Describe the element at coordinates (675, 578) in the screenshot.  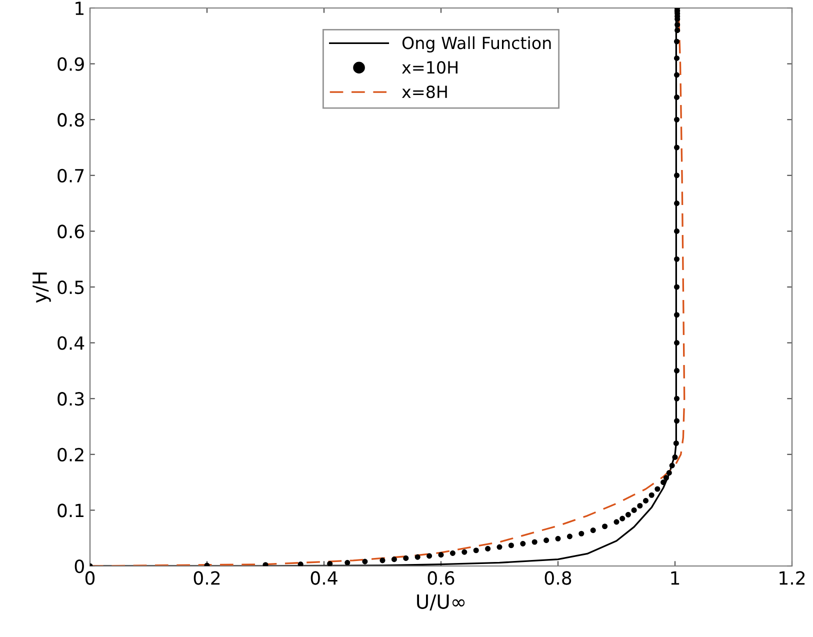
I see `x-tick-label: 1` at that location.